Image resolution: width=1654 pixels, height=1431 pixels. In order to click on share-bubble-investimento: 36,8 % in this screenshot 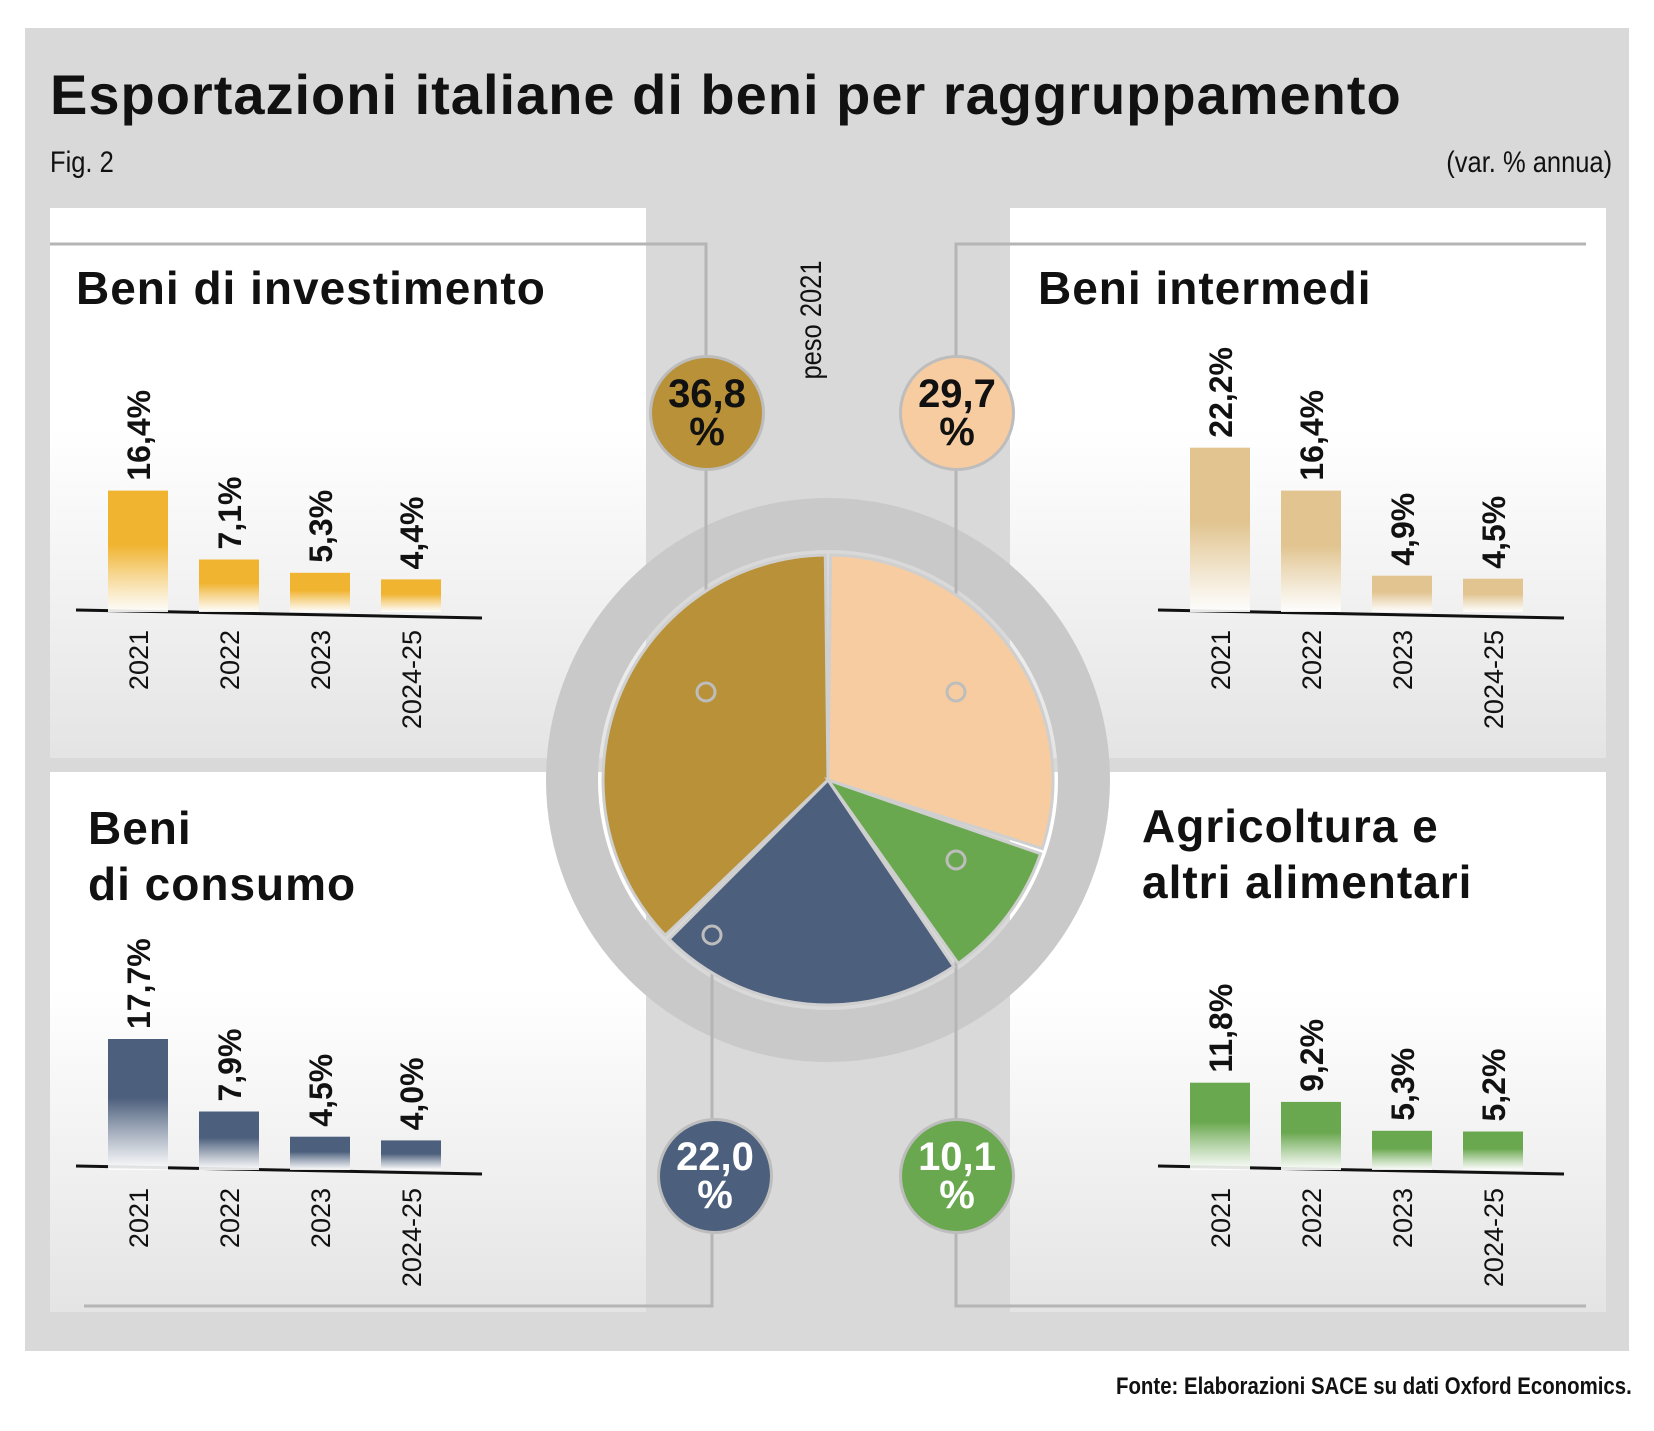, I will do `click(707, 413)`.